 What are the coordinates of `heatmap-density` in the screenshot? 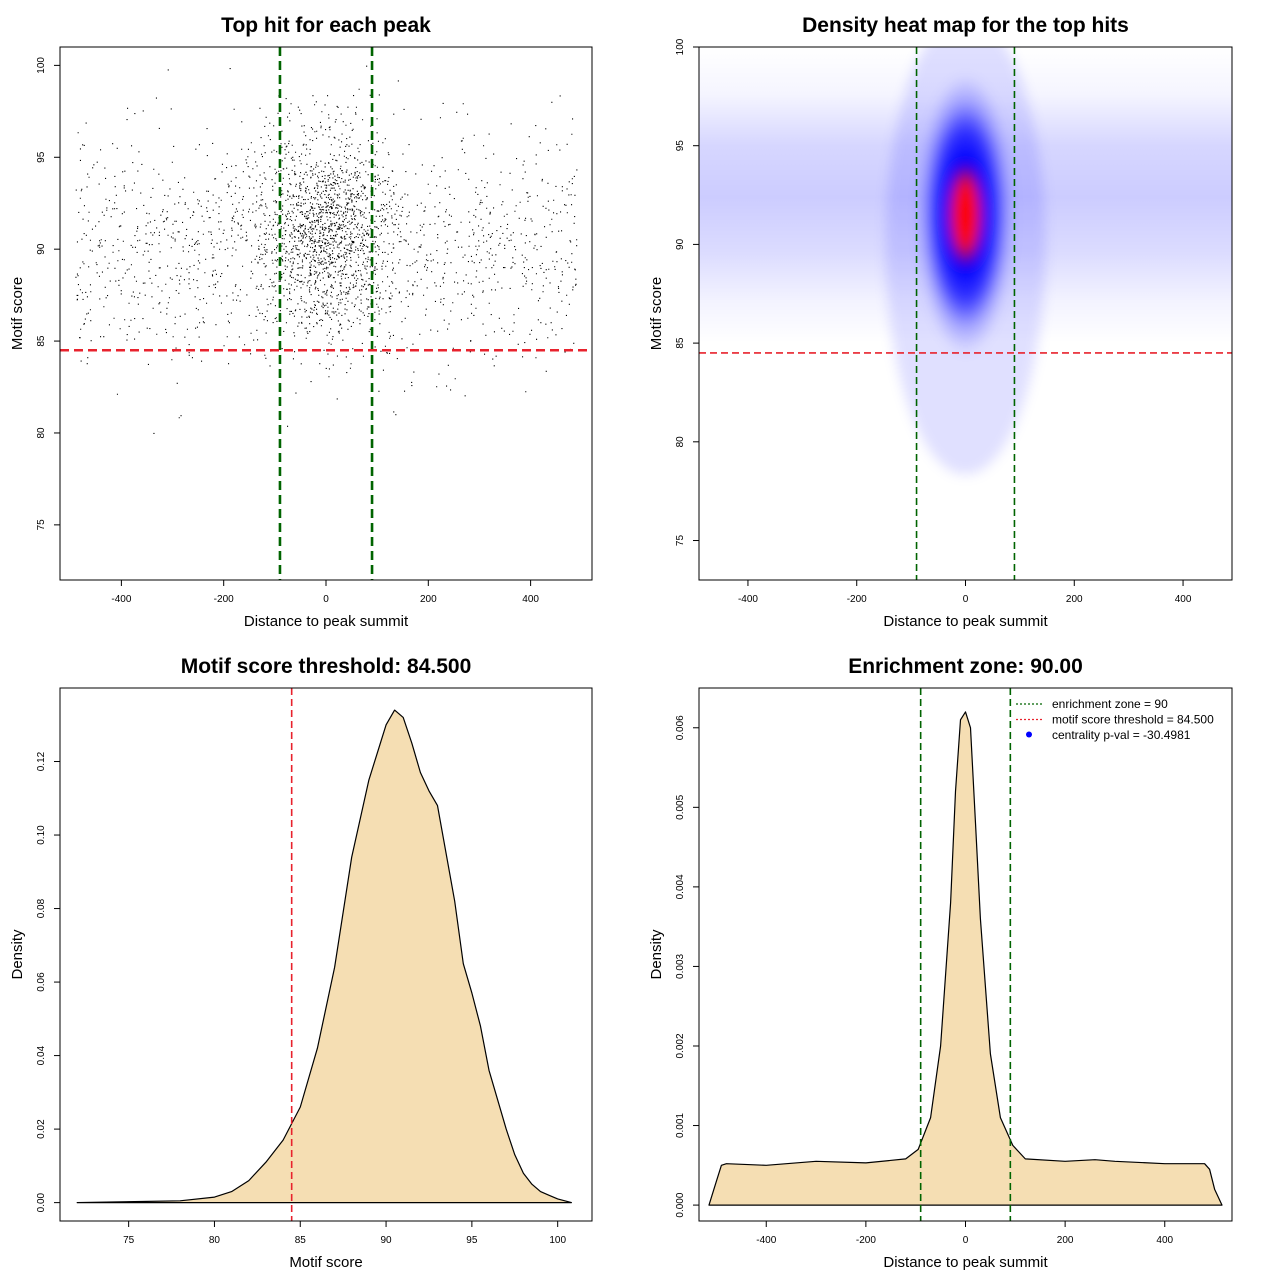 It's located at (965, 261).